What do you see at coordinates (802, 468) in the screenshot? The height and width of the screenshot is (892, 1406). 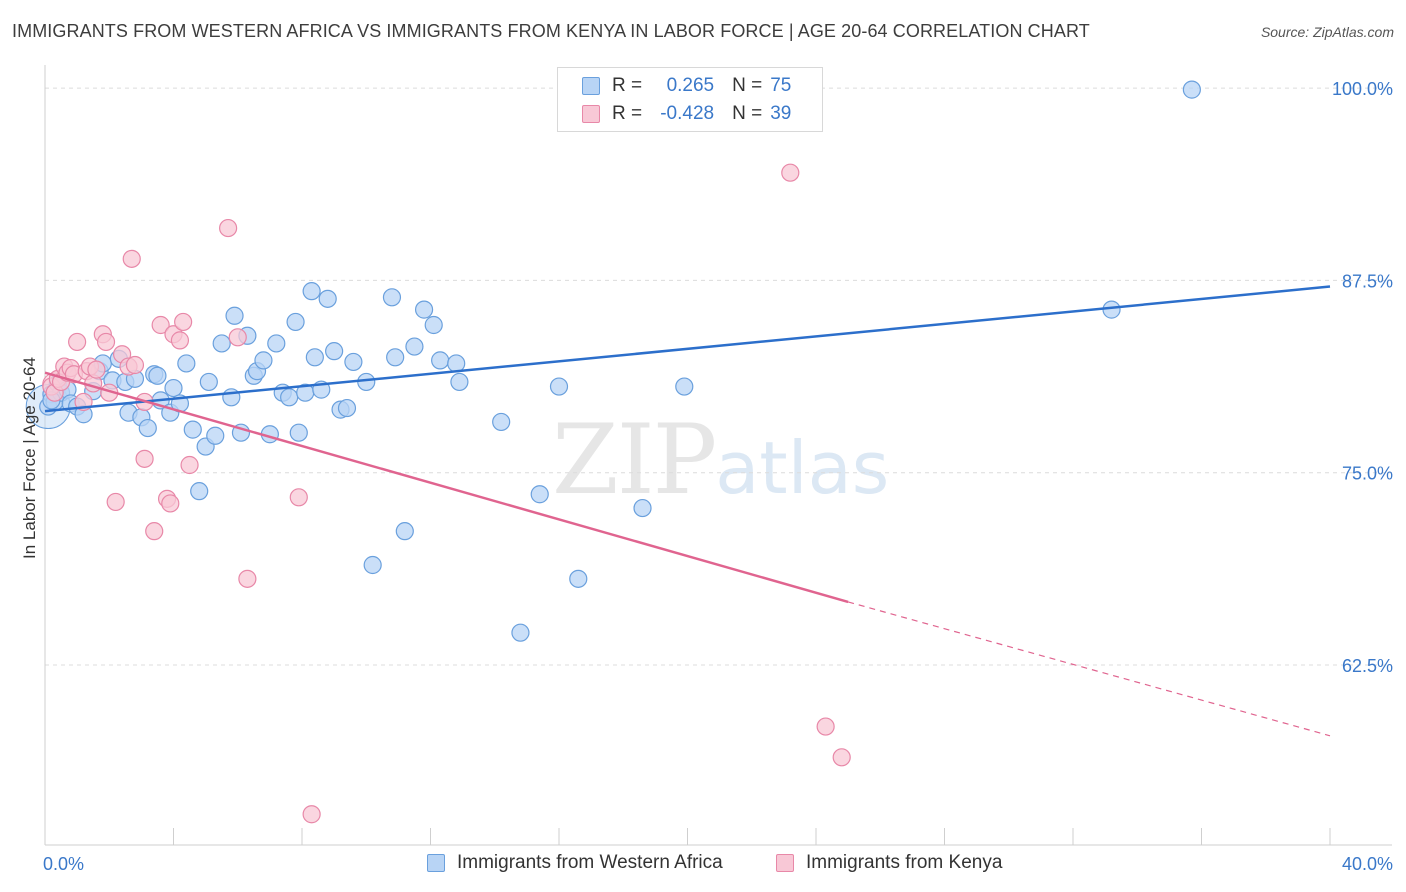 I see `watermark-atlas: atlas` at bounding box center [802, 468].